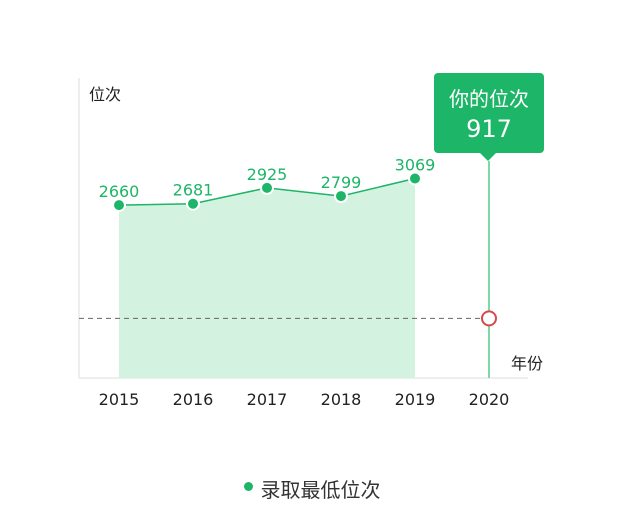 The width and height of the screenshot is (624, 528). Describe the element at coordinates (341, 196) in the screenshot. I see `data-point-2018` at that location.